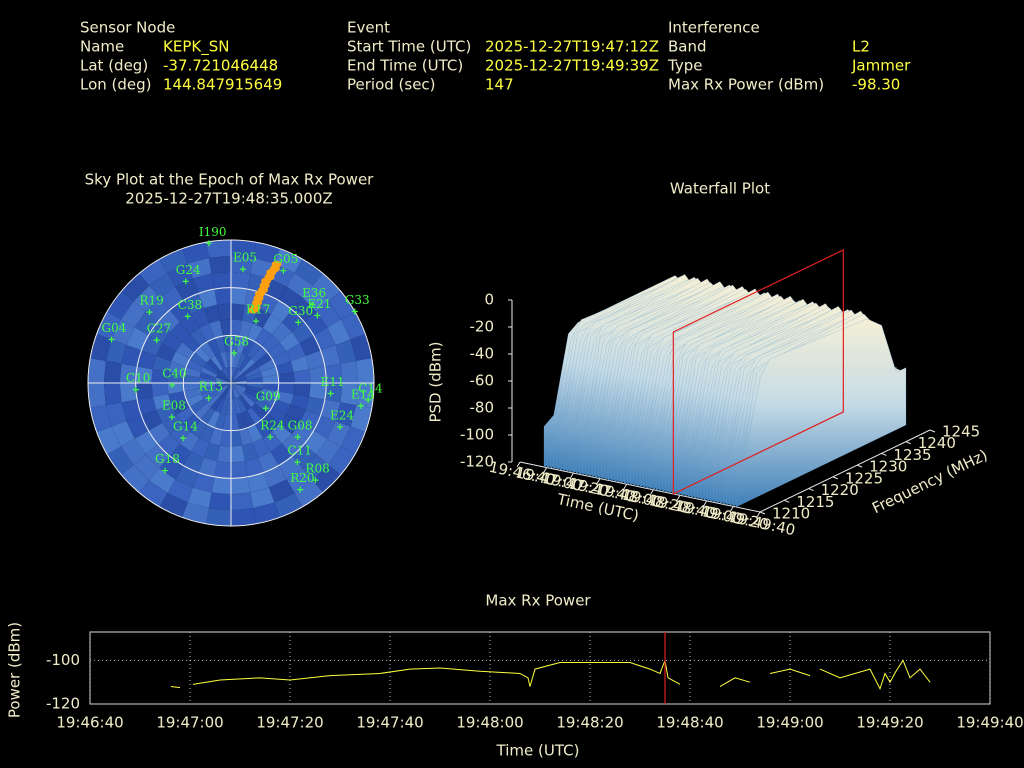 The height and width of the screenshot is (768, 1024). What do you see at coordinates (300, 425) in the screenshot?
I see `satellite-label: G08` at bounding box center [300, 425].